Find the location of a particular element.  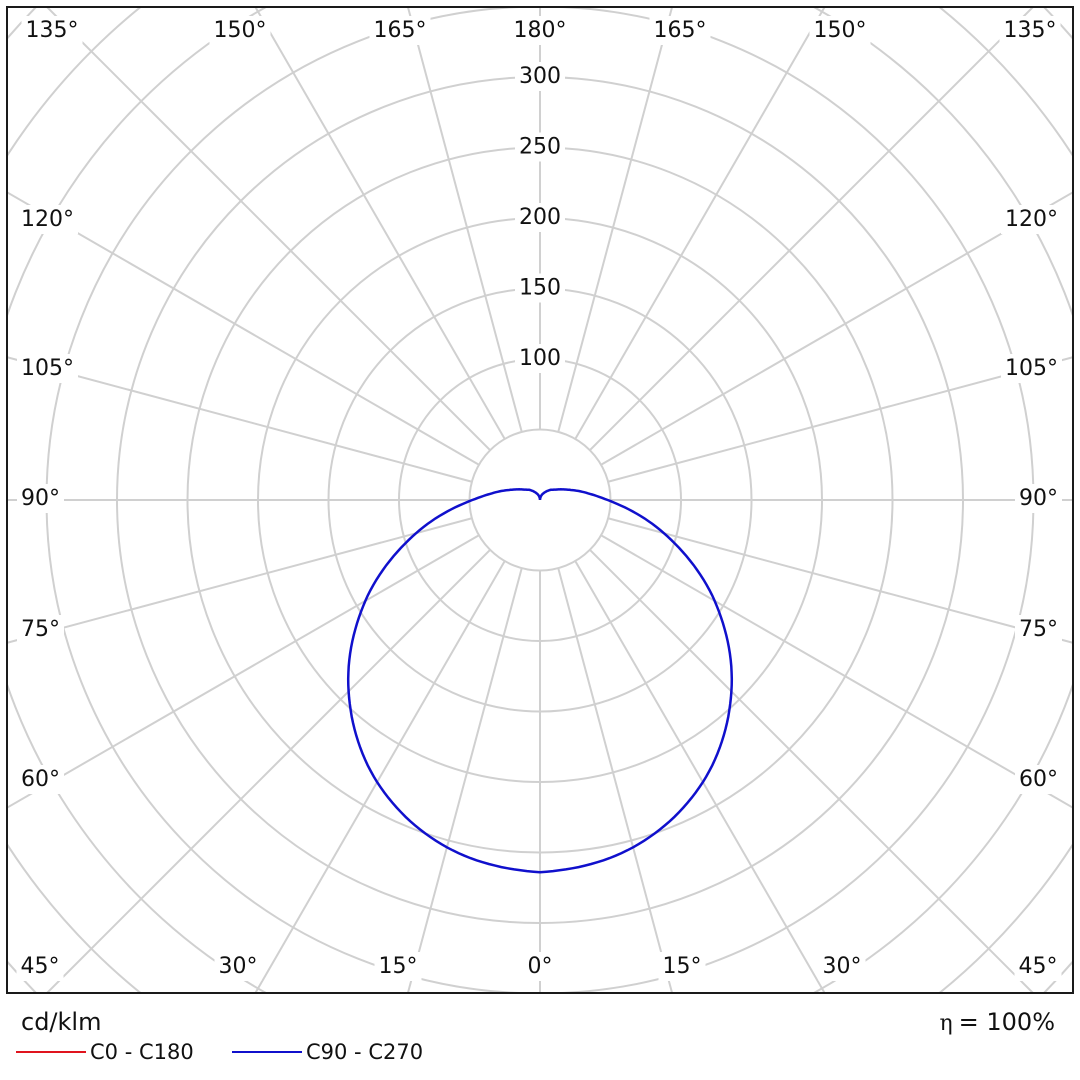

angle-label-left: 90° is located at coordinates (40, 498).